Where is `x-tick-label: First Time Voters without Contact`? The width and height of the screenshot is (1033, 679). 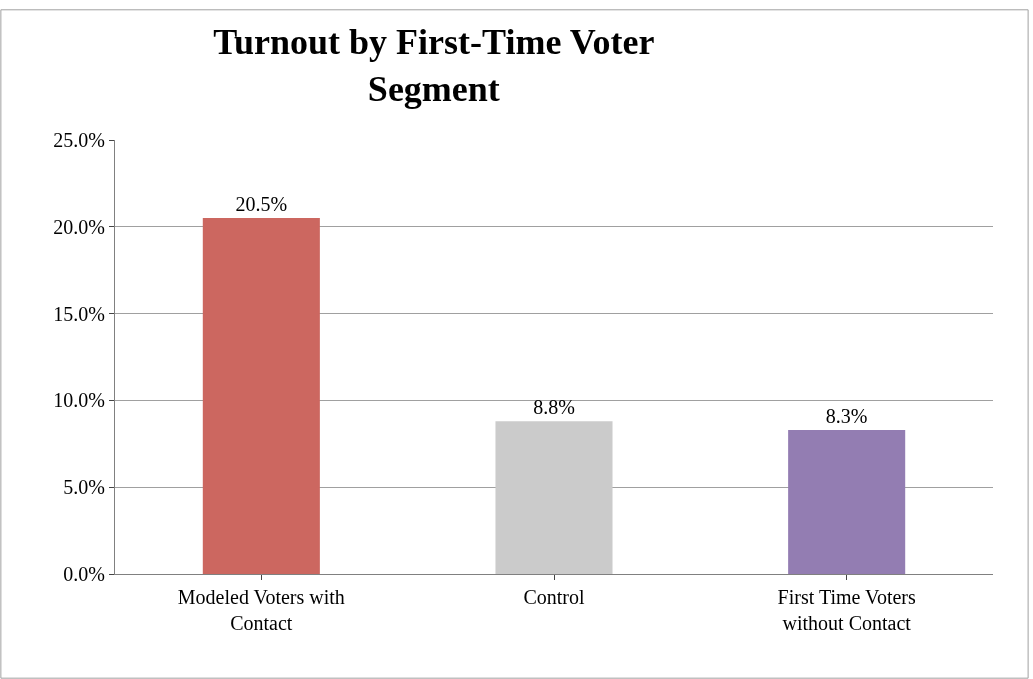
x-tick-label: First Time Voters without Contact is located at coordinates (846, 610).